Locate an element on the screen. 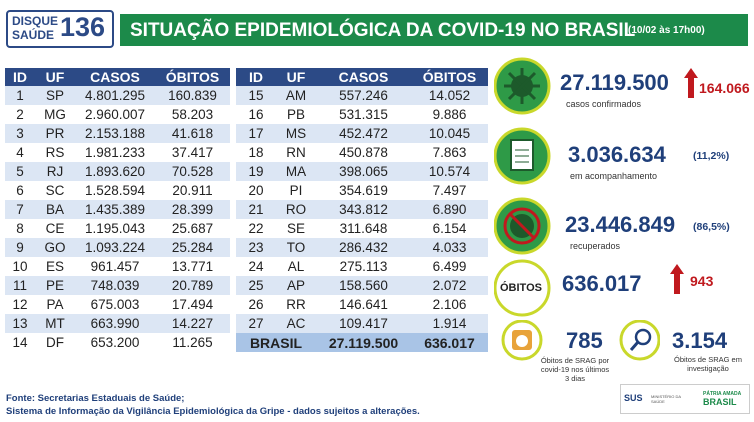  deaths-circle is located at coordinates (522, 288).